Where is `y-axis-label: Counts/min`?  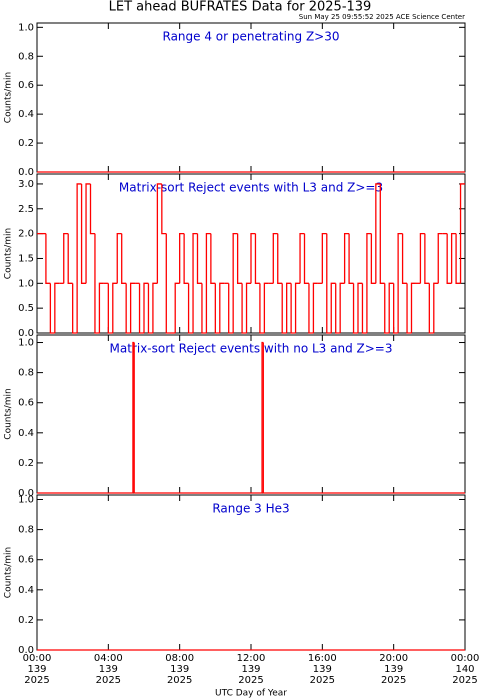
y-axis-label: Counts/min is located at coordinates (9, 413).